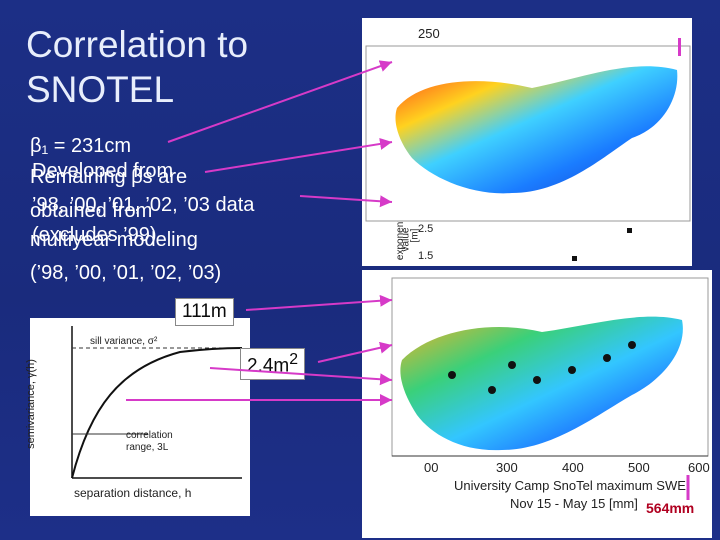  What do you see at coordinates (157, 413) in the screenshot?
I see `variogram-curve` at bounding box center [157, 413].